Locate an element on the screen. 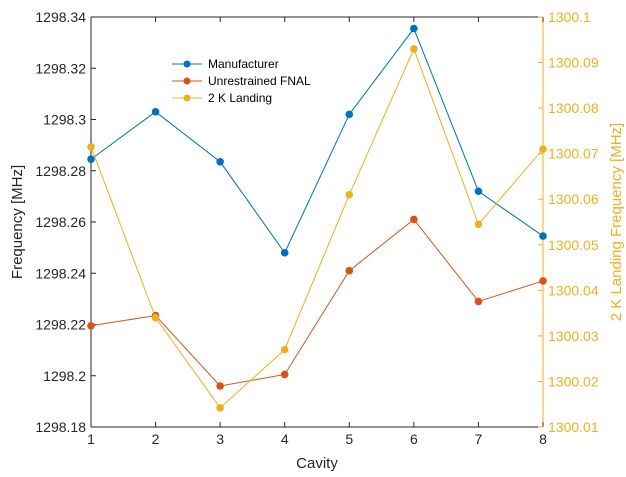  legend-item-manufacturer: Manufacturer is located at coordinates (225, 64).